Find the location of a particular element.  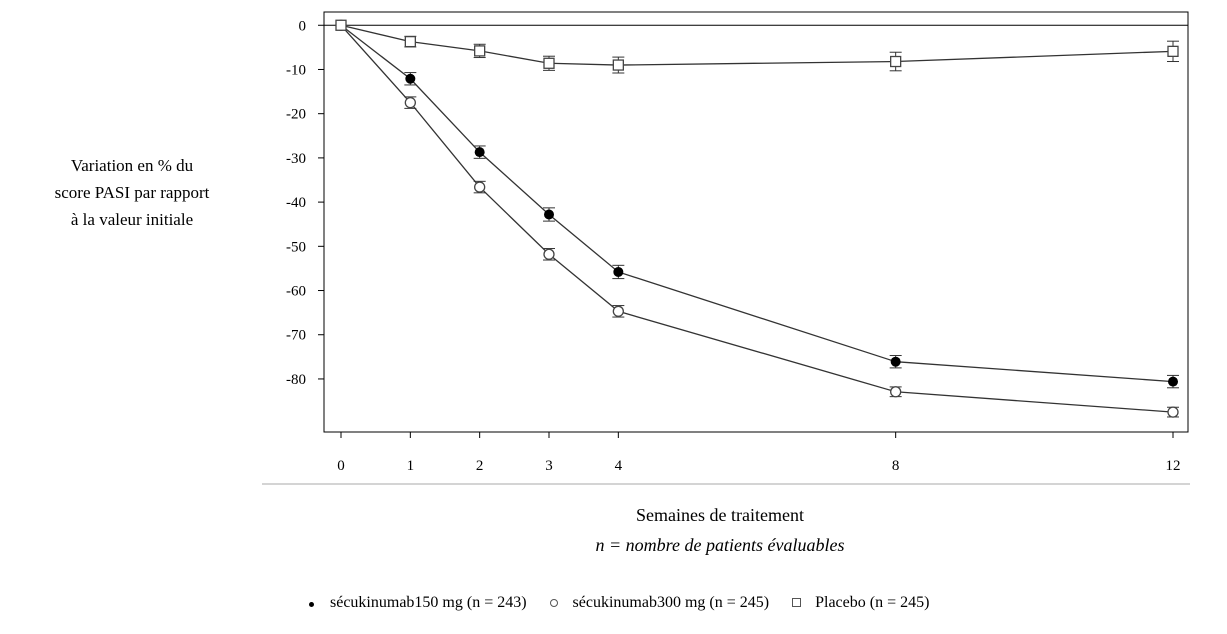

x-axis-ticks: 0 1 2 3 4 8 12 is located at coordinates (759, 453).